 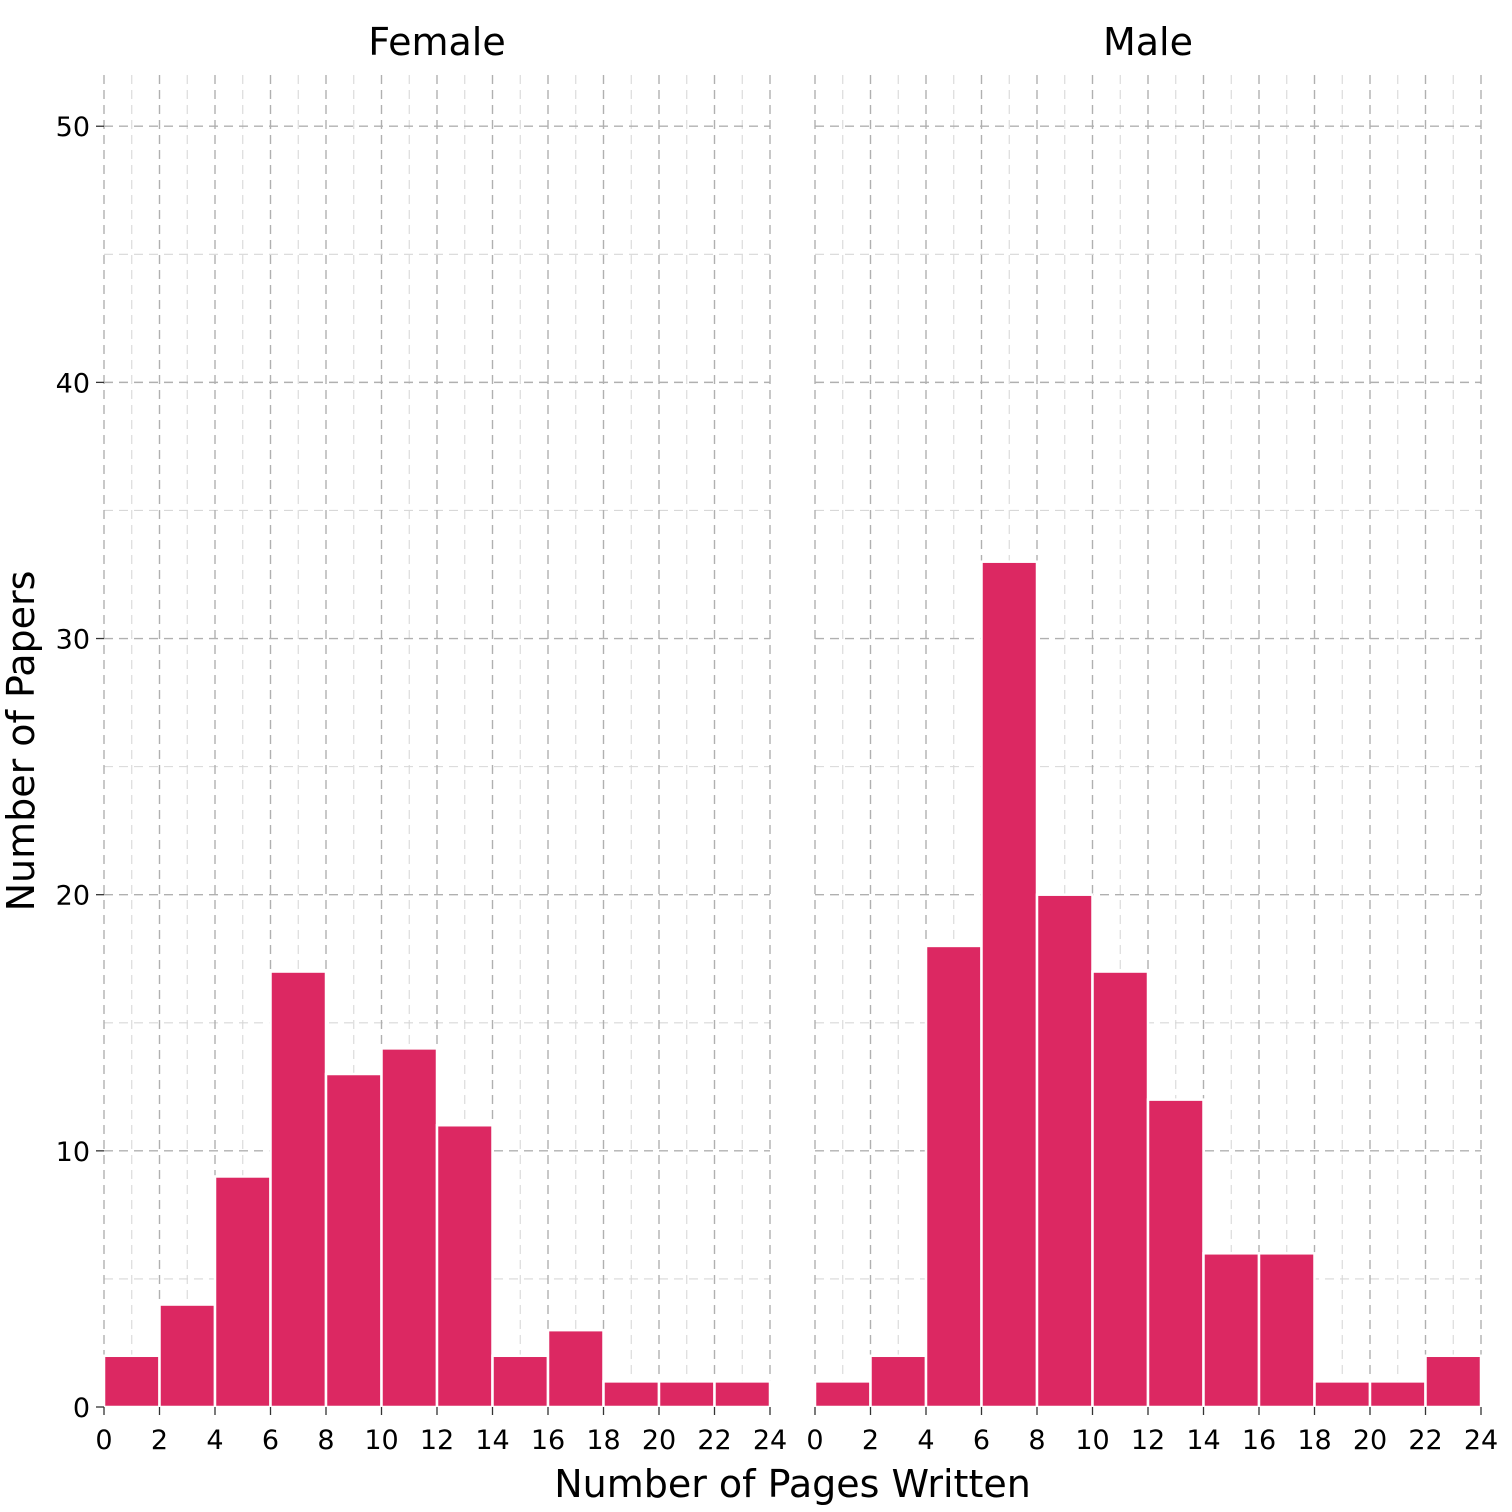 I want to click on facet-label-female: Female, so click(x=436, y=42).